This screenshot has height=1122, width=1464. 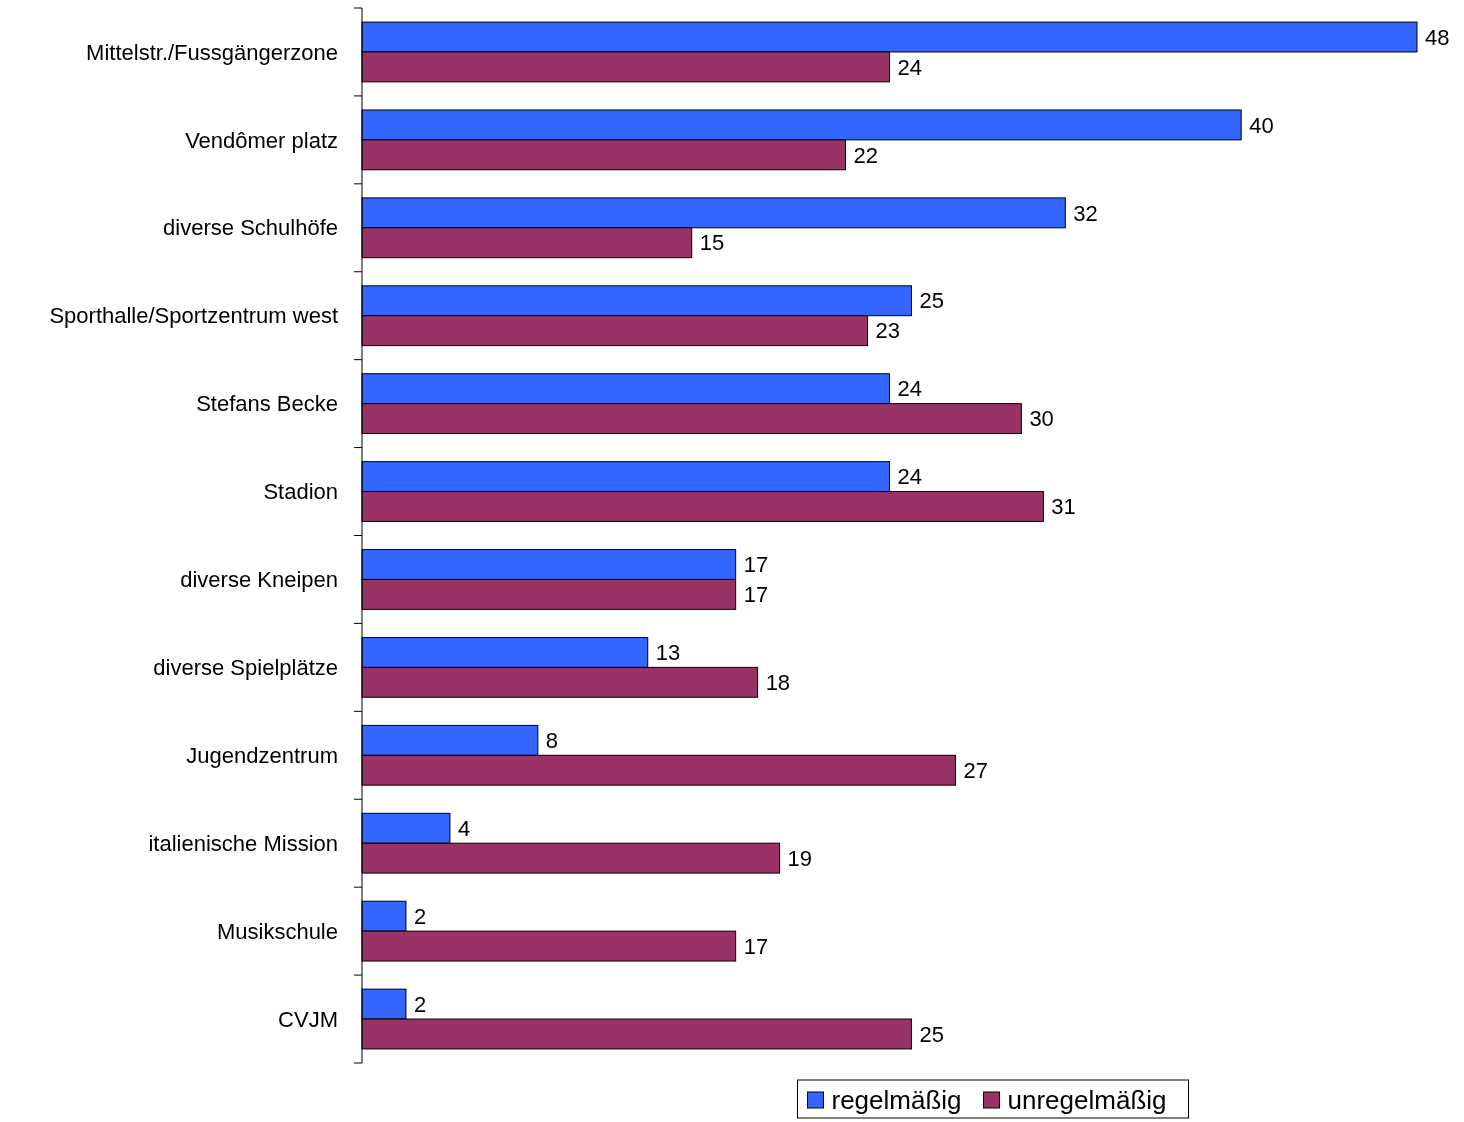 What do you see at coordinates (712, 243) in the screenshot?
I see `data-label: 15` at bounding box center [712, 243].